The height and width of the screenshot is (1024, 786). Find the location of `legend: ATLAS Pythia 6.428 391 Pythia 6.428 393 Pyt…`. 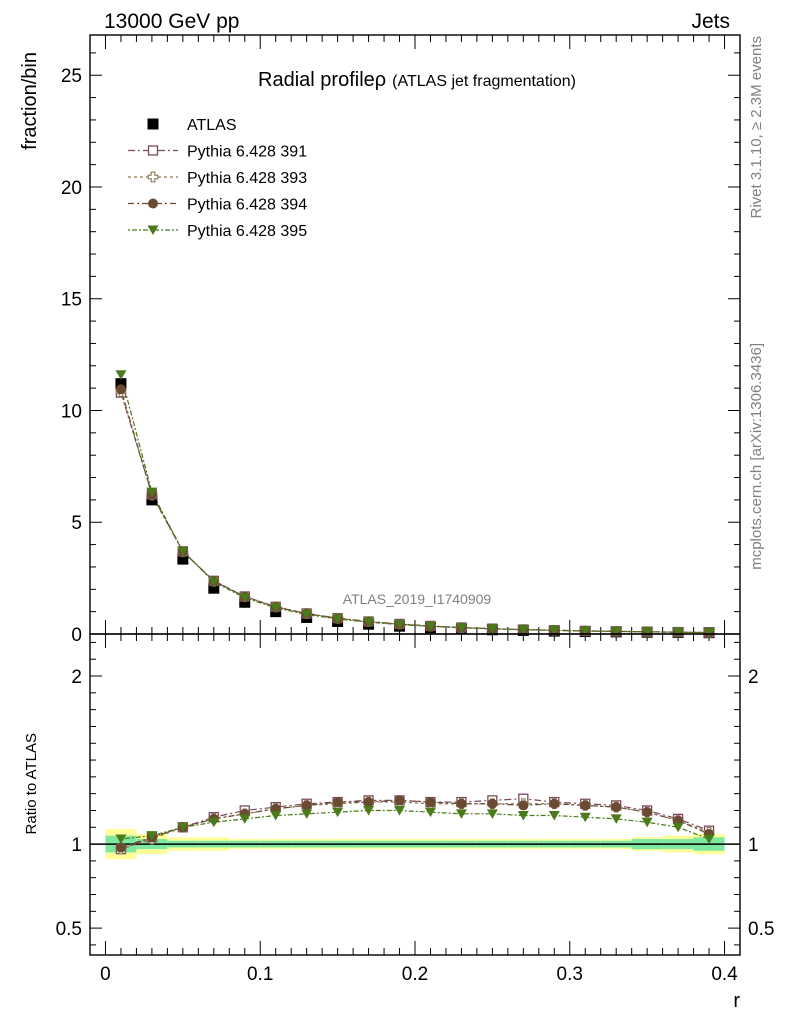

legend: ATLAS Pythia 6.428 391 Pythia 6.428 393 Pyt… is located at coordinates (217, 178).